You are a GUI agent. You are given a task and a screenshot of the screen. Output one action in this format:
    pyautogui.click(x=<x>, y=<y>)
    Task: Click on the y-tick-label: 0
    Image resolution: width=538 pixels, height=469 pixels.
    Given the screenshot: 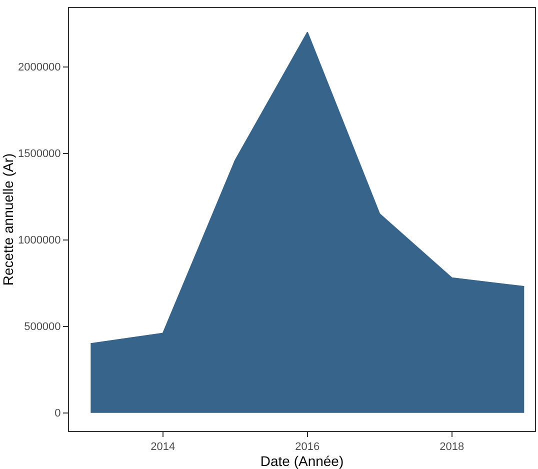 What is the action you would take?
    pyautogui.click(x=57, y=414)
    